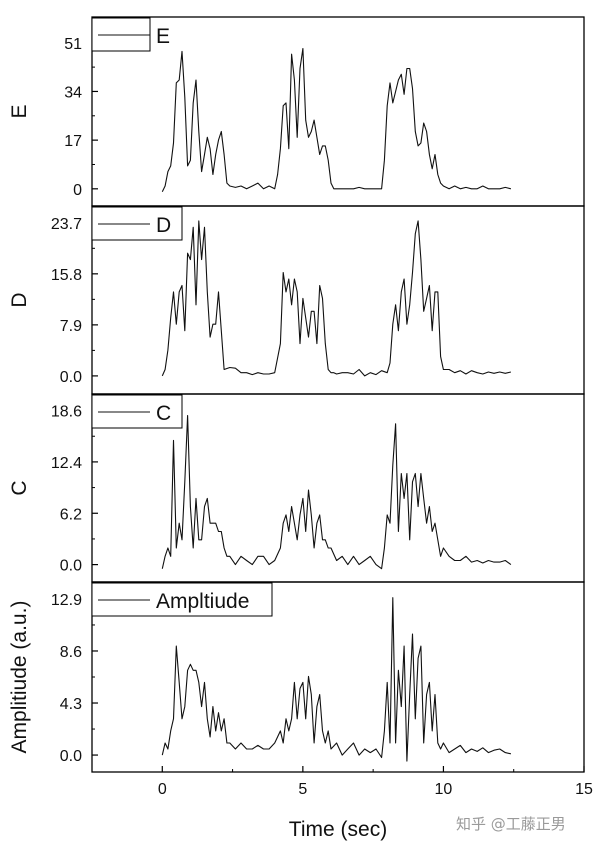 Image resolution: width=600 pixels, height=848 pixels. What do you see at coordinates (163, 36) in the screenshot?
I see `panel-0-legend-label: E` at bounding box center [163, 36].